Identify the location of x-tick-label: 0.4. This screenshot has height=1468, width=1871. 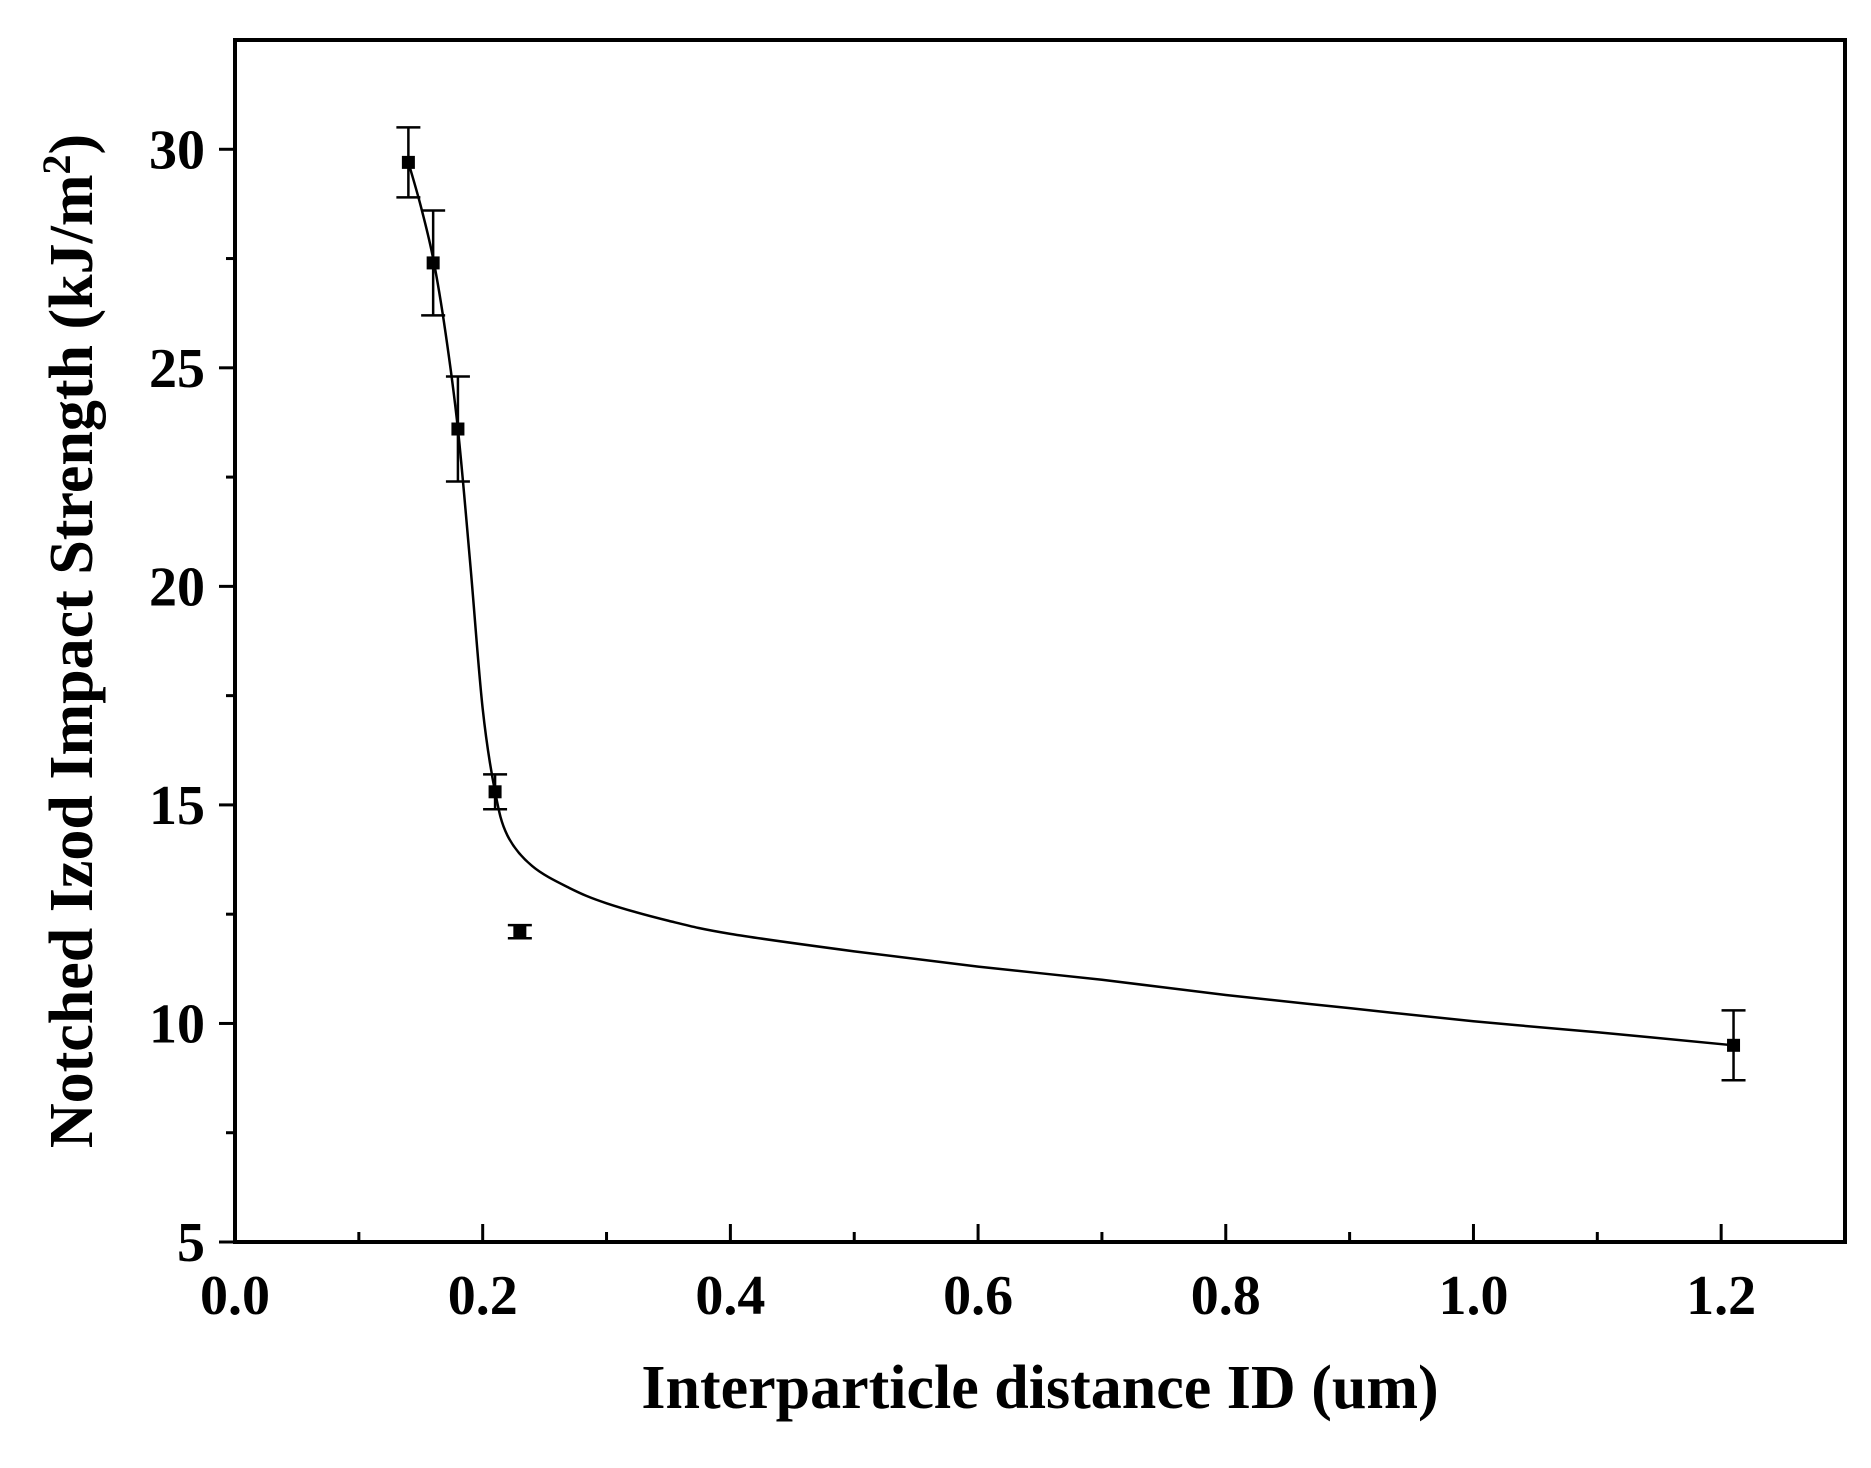
(730, 1296).